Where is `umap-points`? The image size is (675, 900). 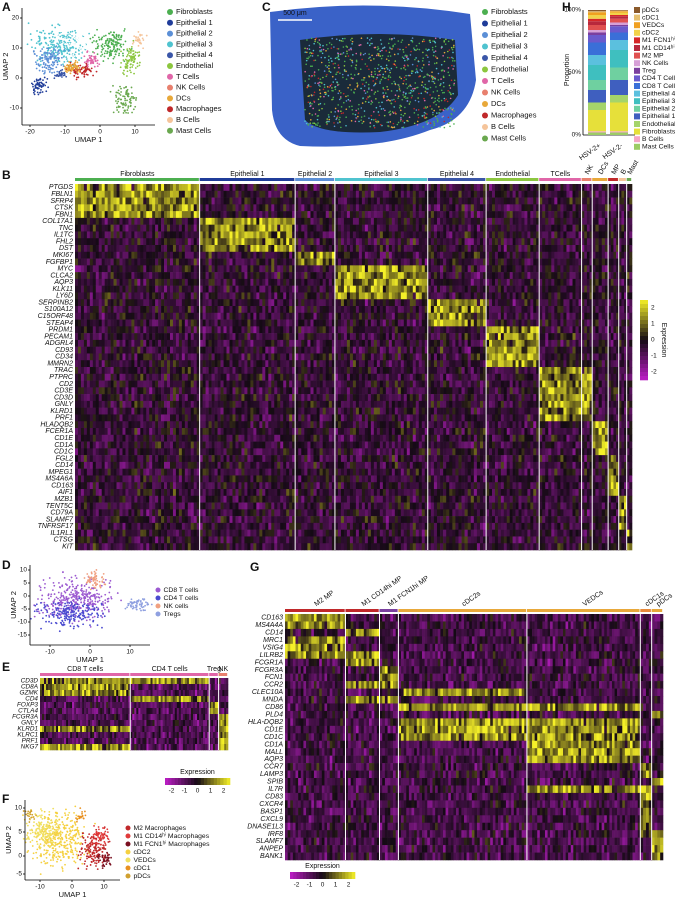 umap-points is located at coordinates (87, 68).